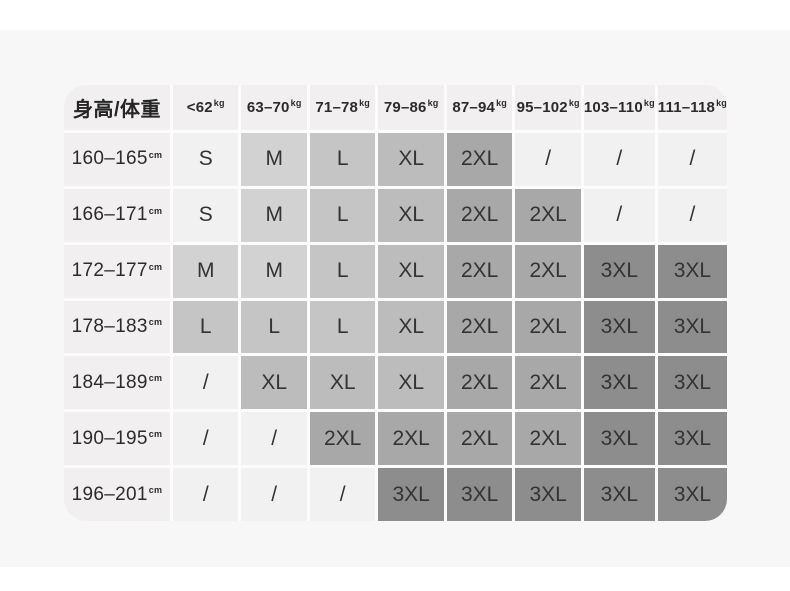  Describe the element at coordinates (686, 107) in the screenshot. I see `weight-range-label: 111–118` at that location.